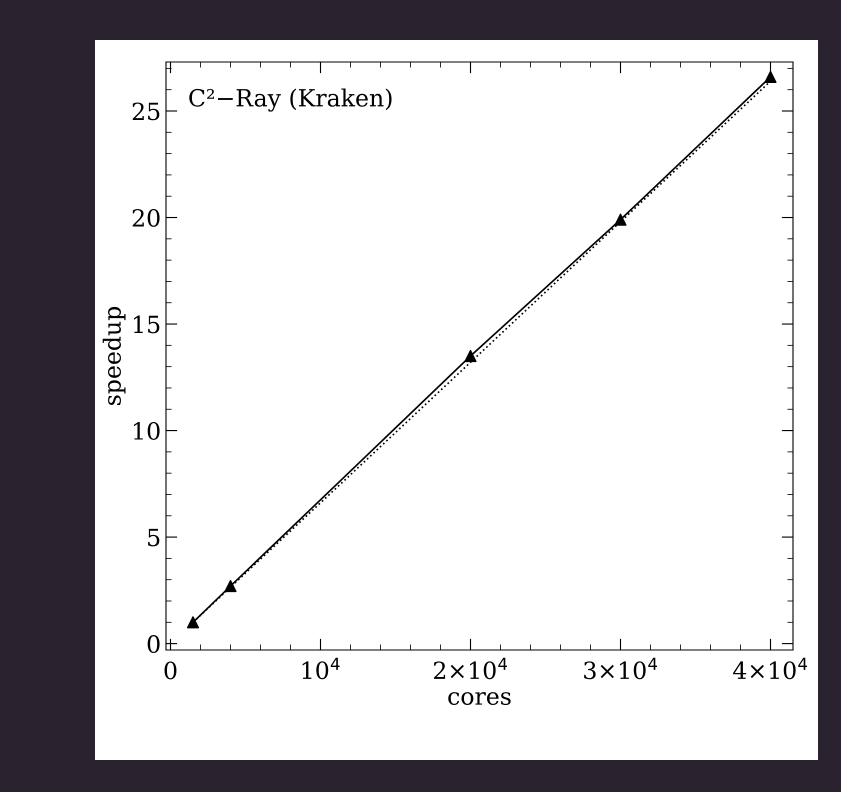  I want to click on x-tick-label: 4×10$^{4}$, so click(770, 669).